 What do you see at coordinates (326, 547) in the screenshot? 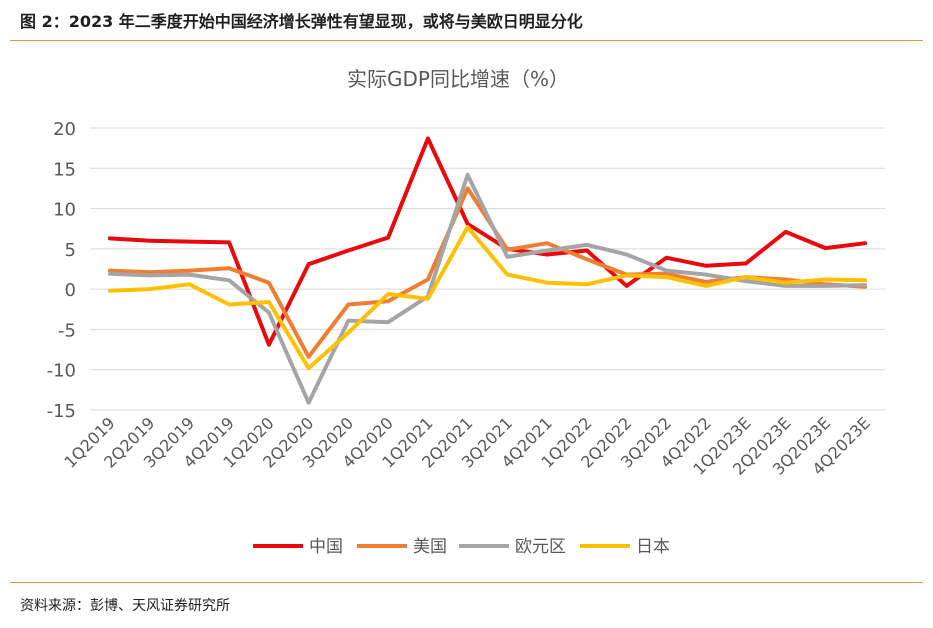
I see `legend-label: 中国` at bounding box center [326, 547].